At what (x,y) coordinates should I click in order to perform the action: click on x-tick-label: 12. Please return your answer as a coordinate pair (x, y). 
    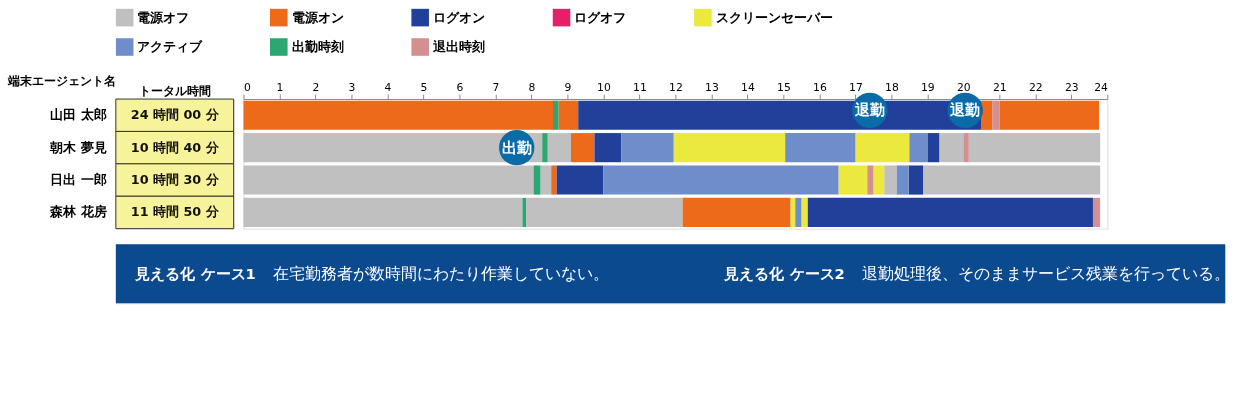
    Looking at the image, I should click on (676, 87).